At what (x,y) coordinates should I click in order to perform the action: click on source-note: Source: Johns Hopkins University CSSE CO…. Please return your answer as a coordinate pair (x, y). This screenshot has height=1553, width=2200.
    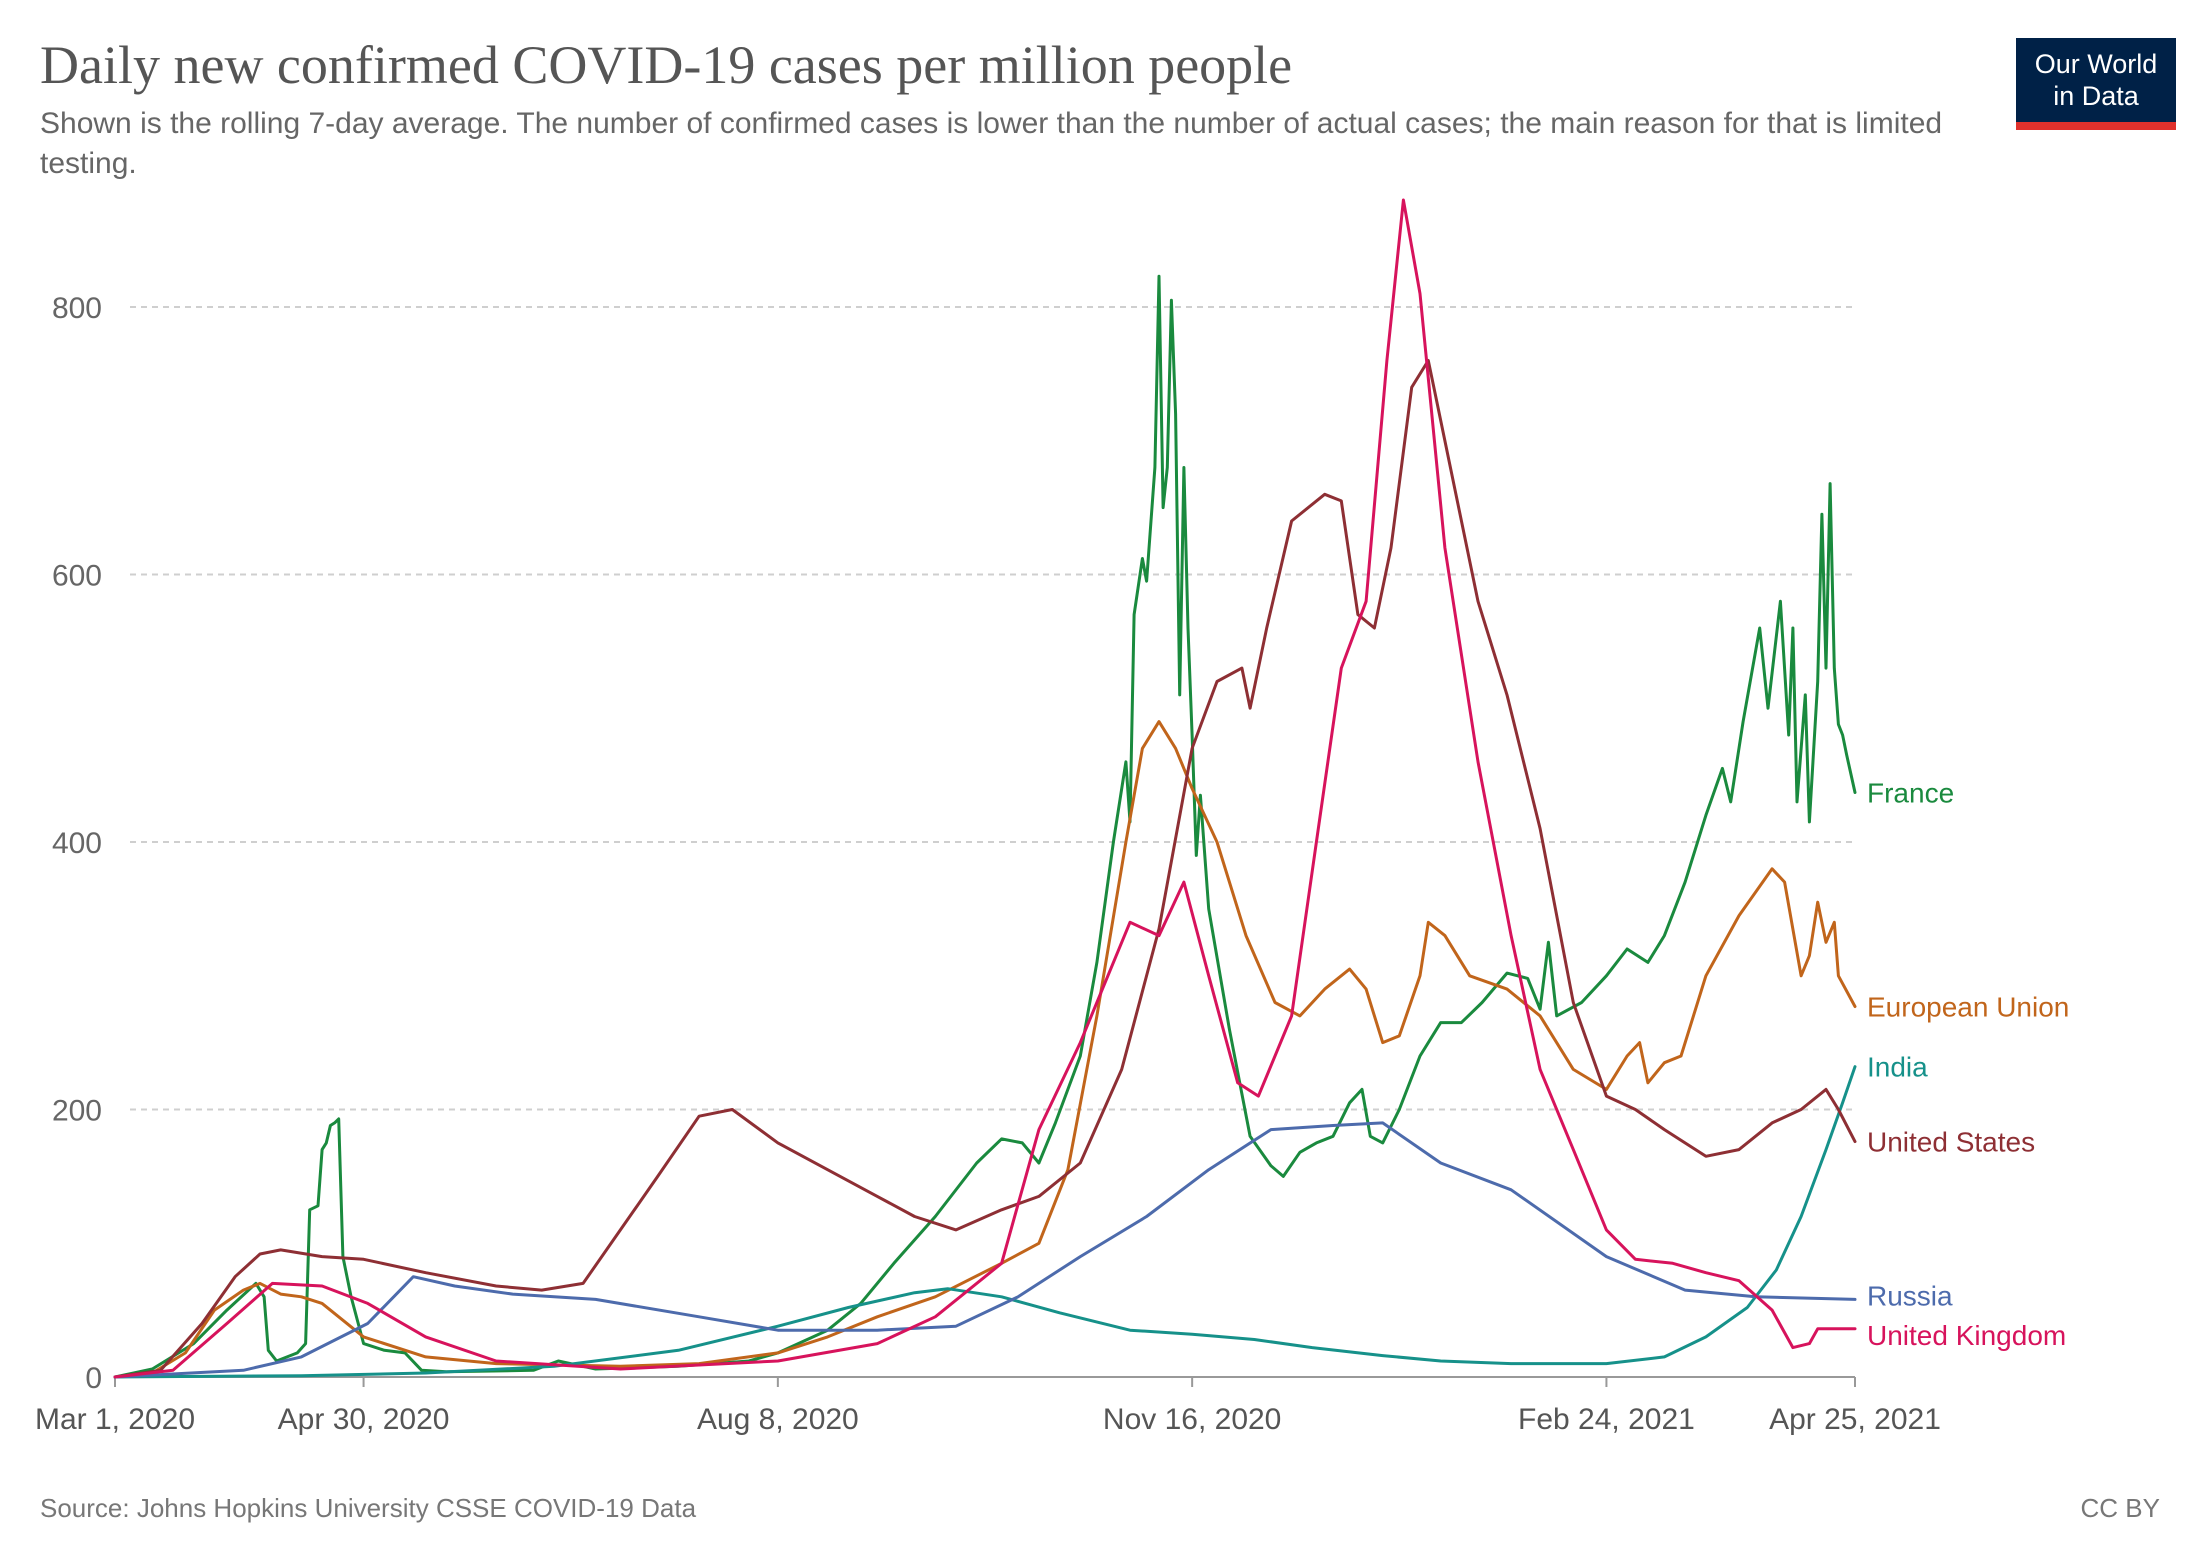
    Looking at the image, I should click on (368, 1508).